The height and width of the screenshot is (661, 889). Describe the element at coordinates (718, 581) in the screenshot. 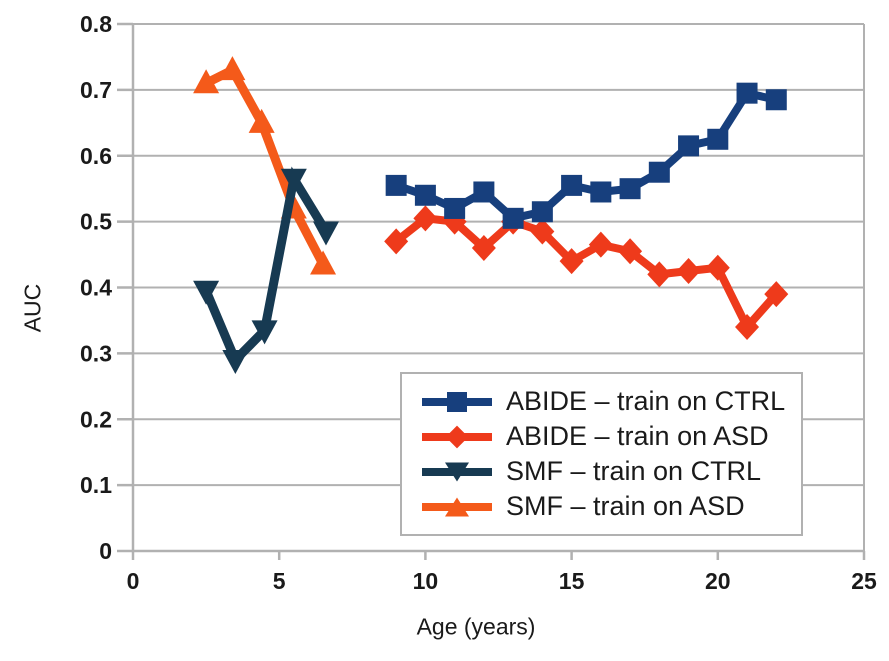

I see `x-tick-label: 20` at that location.